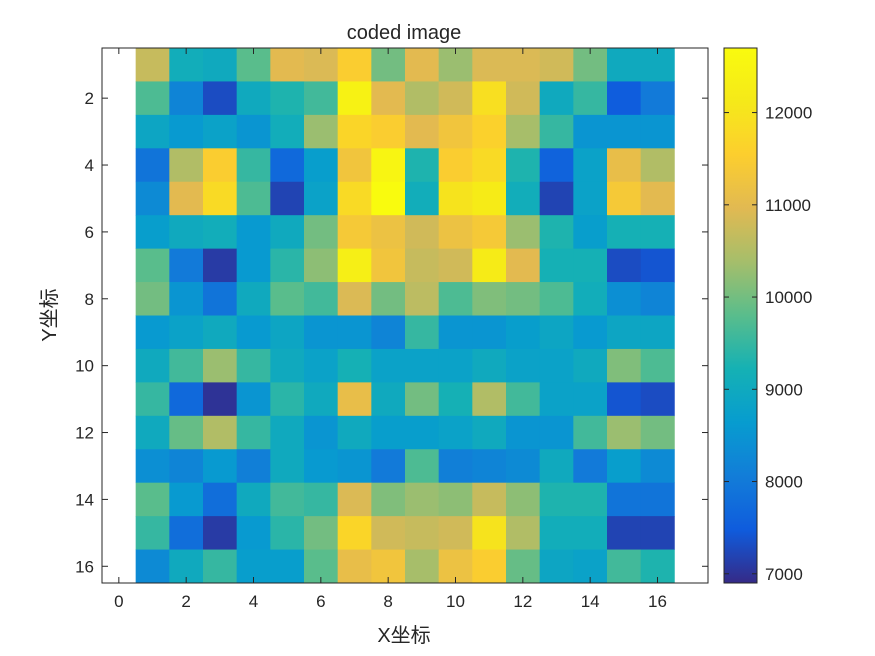 The height and width of the screenshot is (656, 875). What do you see at coordinates (320, 601) in the screenshot?
I see `x-tick-label: 6` at bounding box center [320, 601].